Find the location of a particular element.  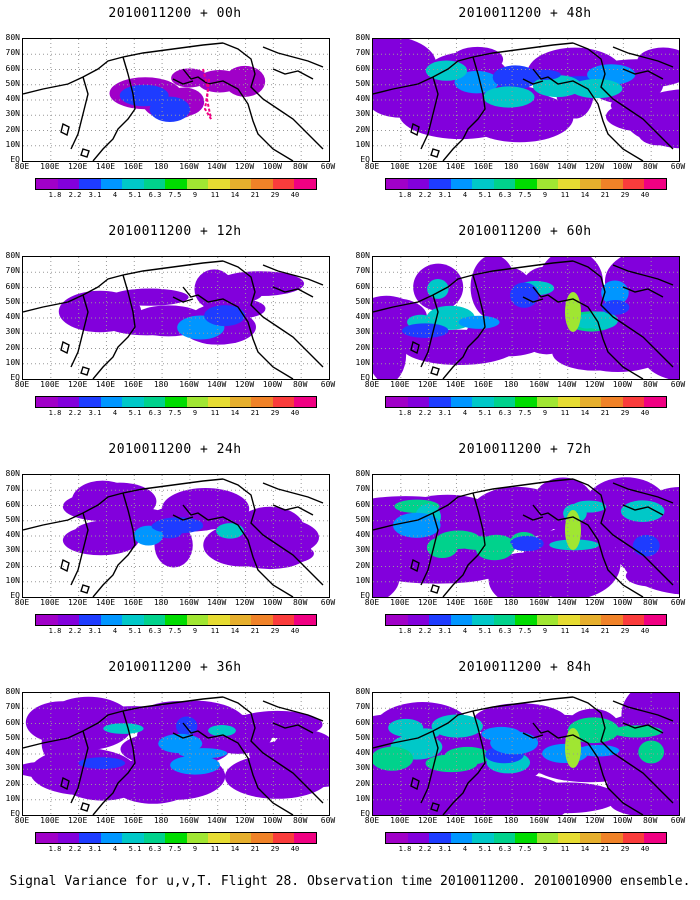

colorbar-label: 40 is located at coordinates (295, 413).